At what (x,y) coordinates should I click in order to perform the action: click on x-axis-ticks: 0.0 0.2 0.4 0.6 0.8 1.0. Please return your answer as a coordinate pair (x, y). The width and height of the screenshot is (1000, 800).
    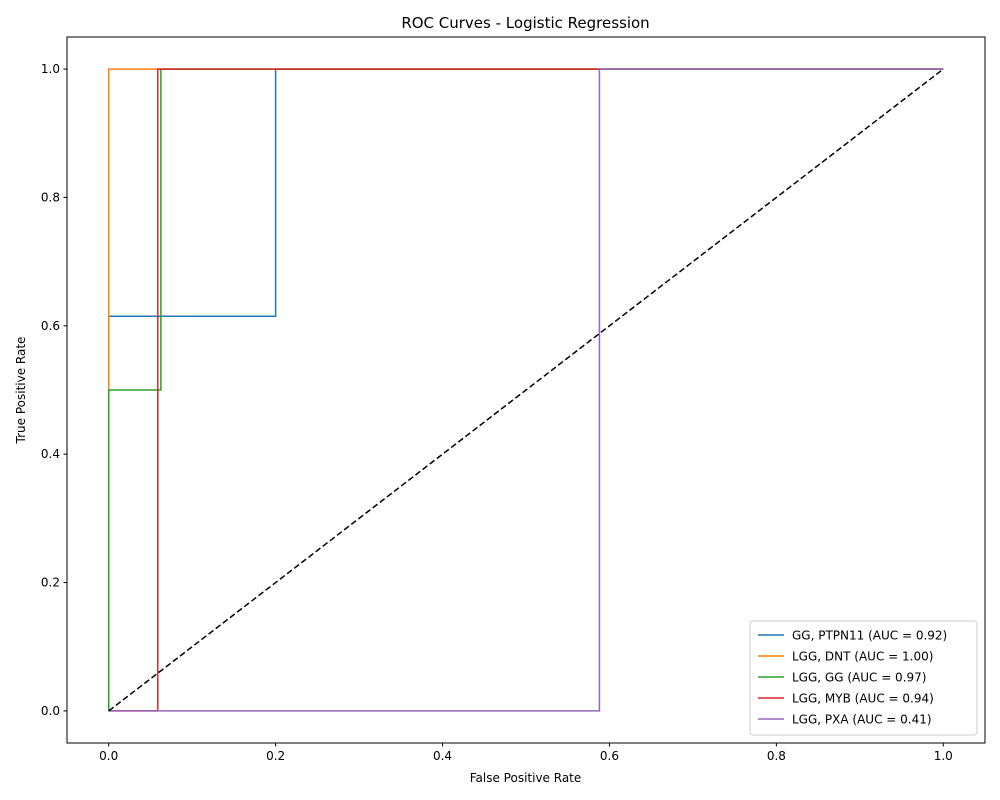
    Looking at the image, I should click on (526, 753).